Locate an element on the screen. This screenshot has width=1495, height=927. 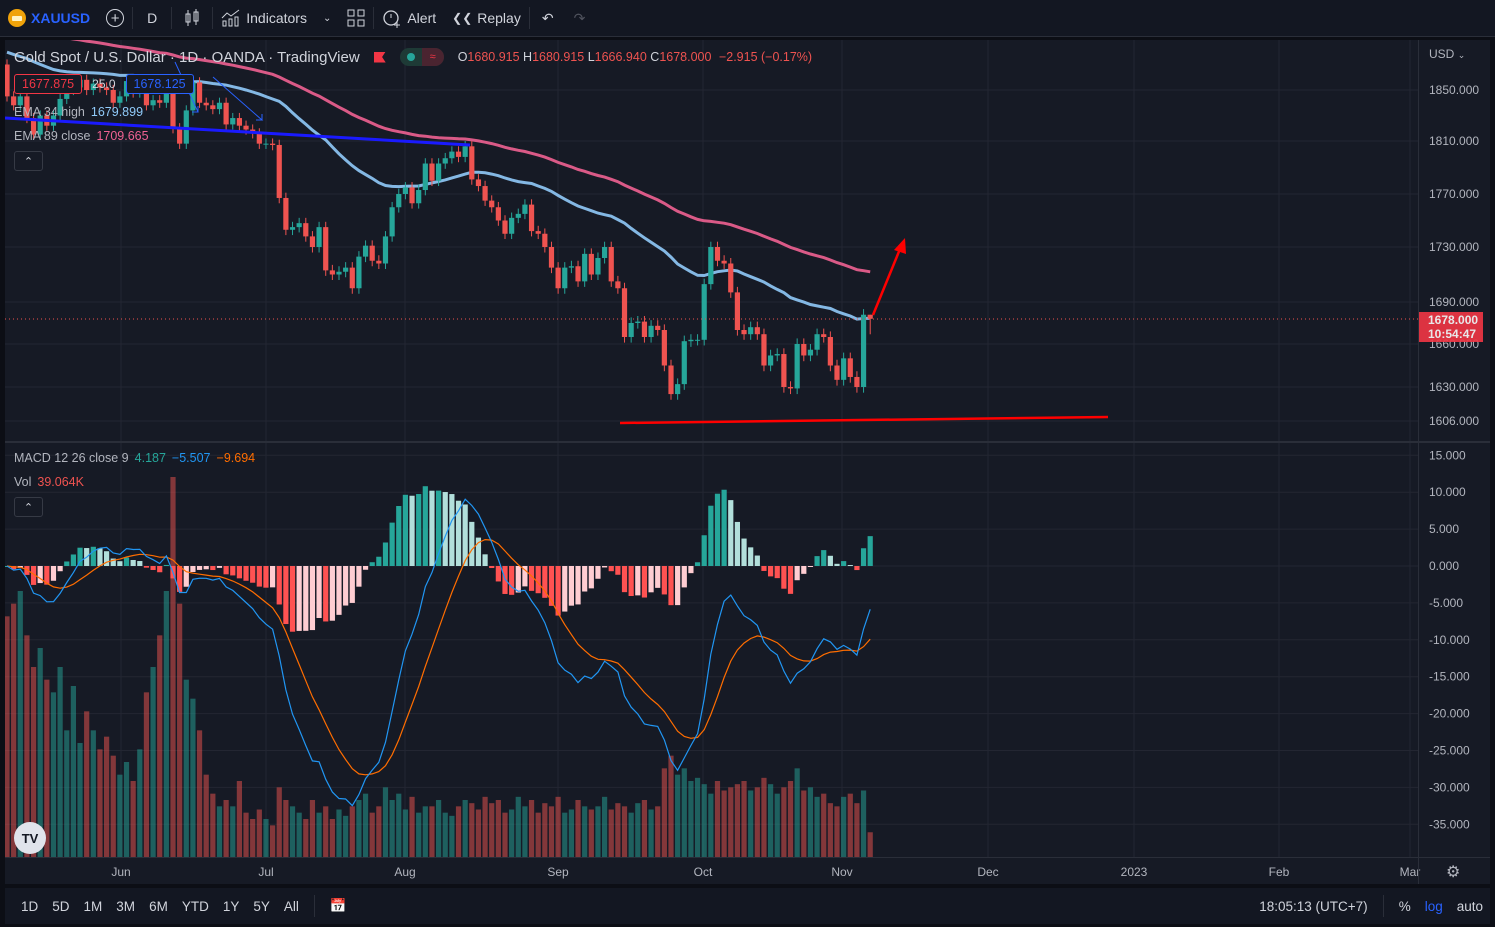
collapse-indicators-button: ⌃ is located at coordinates (28, 507).